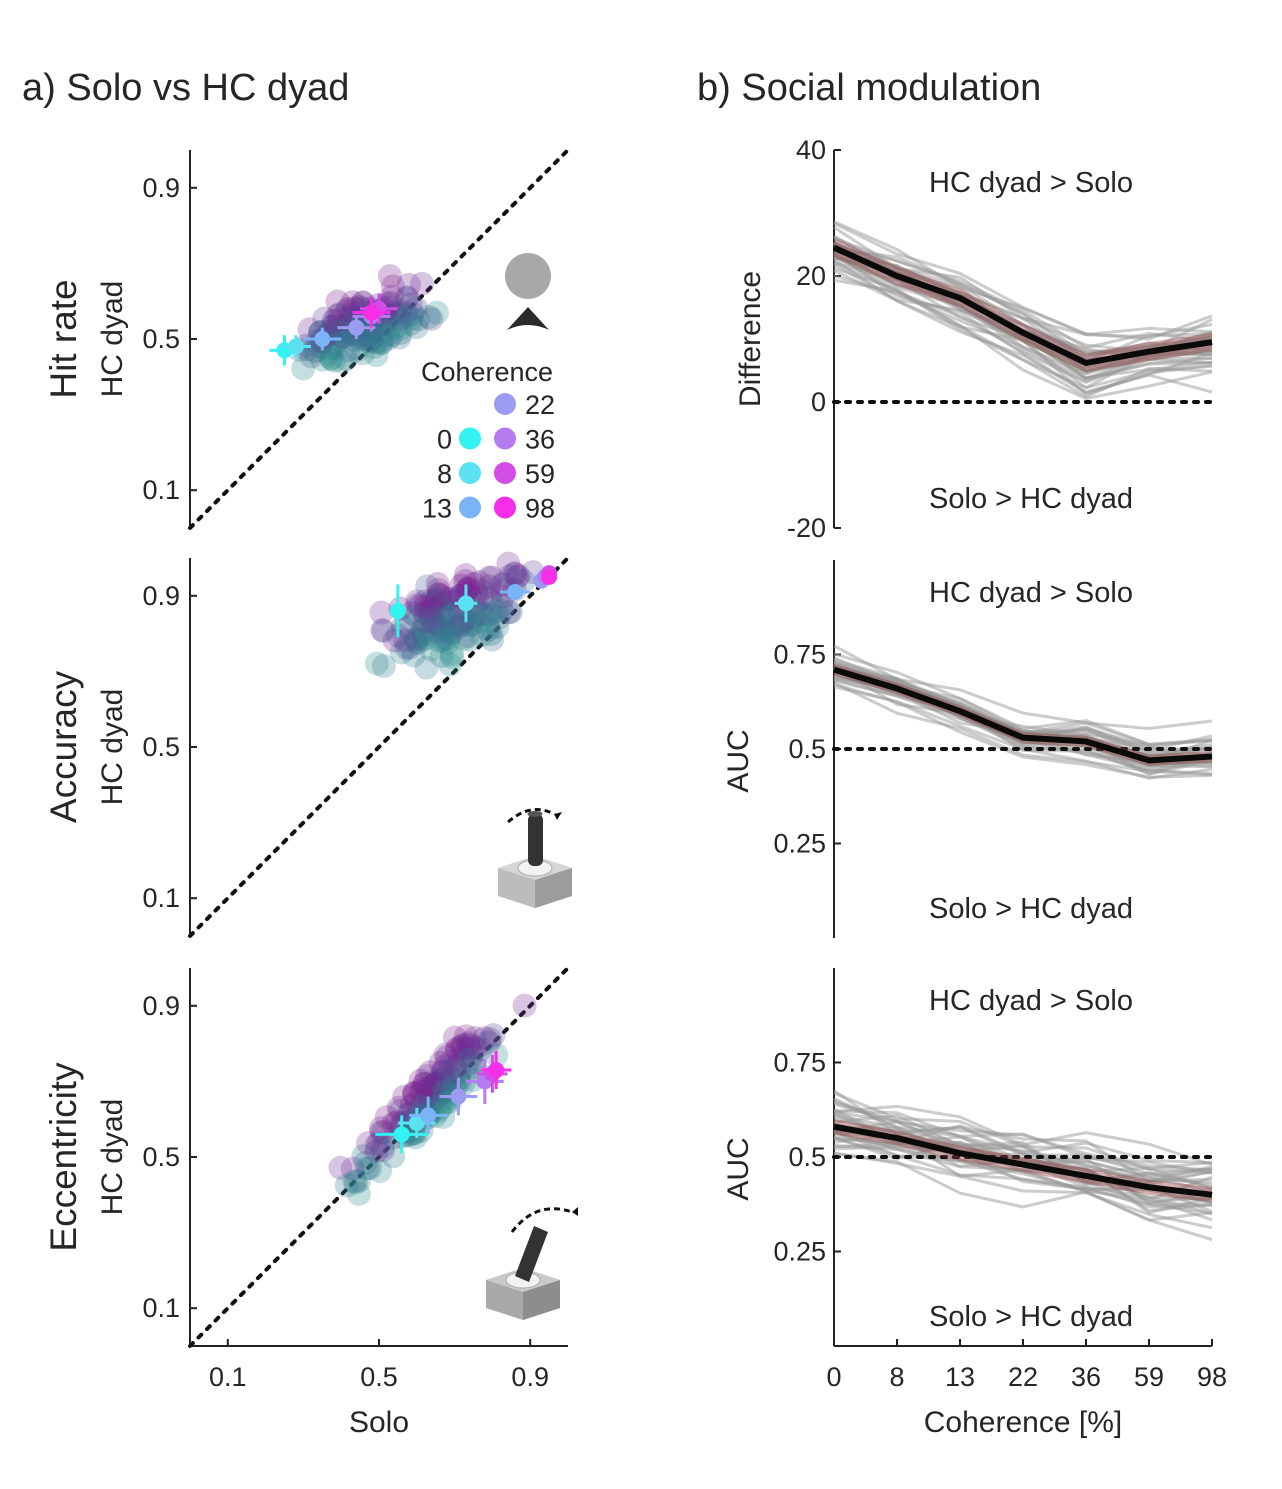 The image size is (1282, 1489). Describe the element at coordinates (540, 405) in the screenshot. I see `legend-label: 22` at that location.